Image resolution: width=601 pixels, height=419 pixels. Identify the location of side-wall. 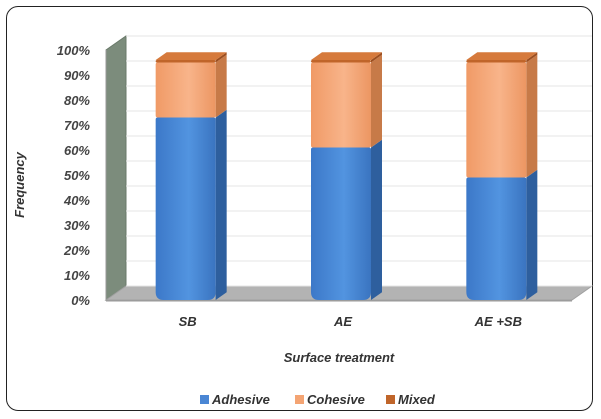
(116, 168).